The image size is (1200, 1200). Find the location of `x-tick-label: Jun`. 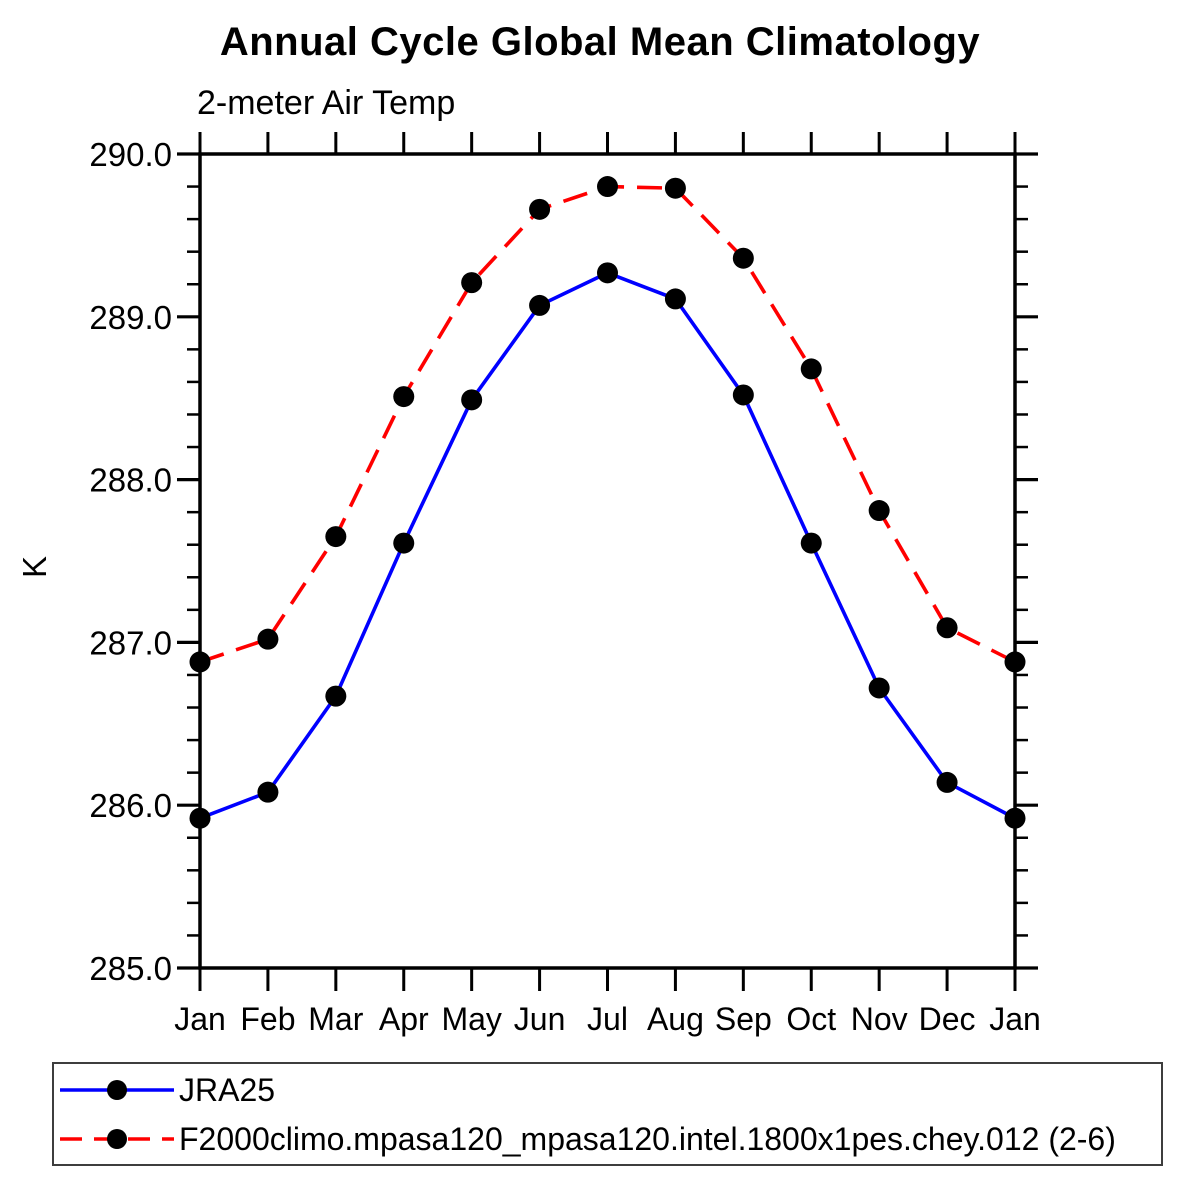

x-tick-label: Jun is located at coordinates (540, 1019).